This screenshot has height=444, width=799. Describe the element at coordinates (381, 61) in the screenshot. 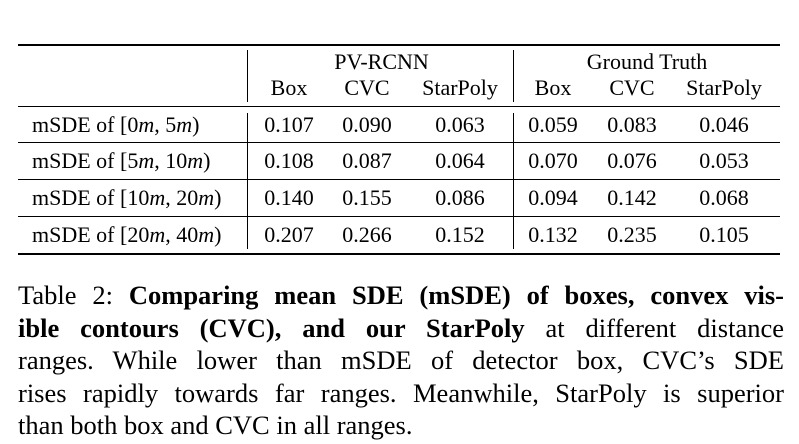

I see `group-header-pvrcnn: PV-RCNN` at that location.